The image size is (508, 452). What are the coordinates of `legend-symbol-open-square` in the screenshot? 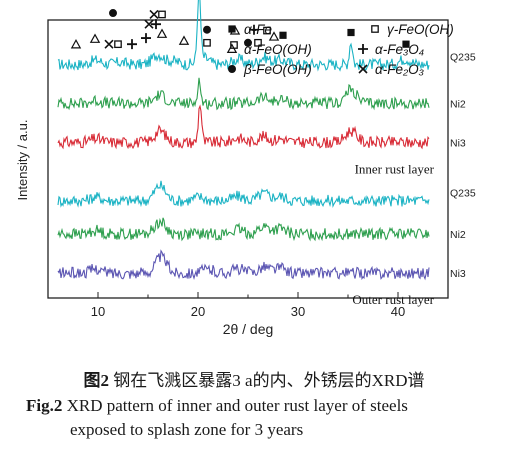 It's located at (375, 29).